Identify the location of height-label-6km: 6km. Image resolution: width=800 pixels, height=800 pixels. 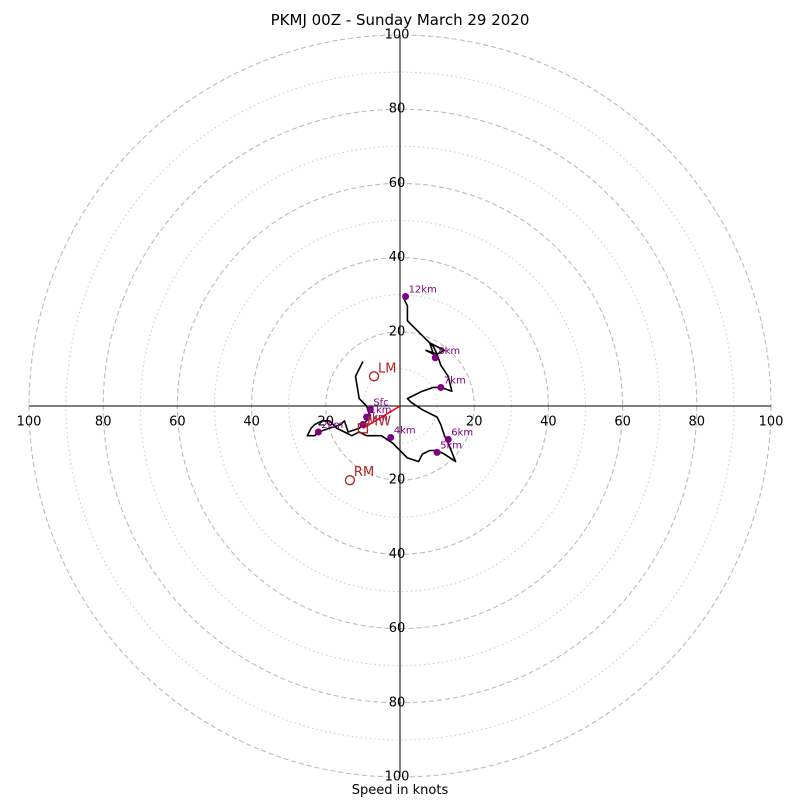
(462, 432).